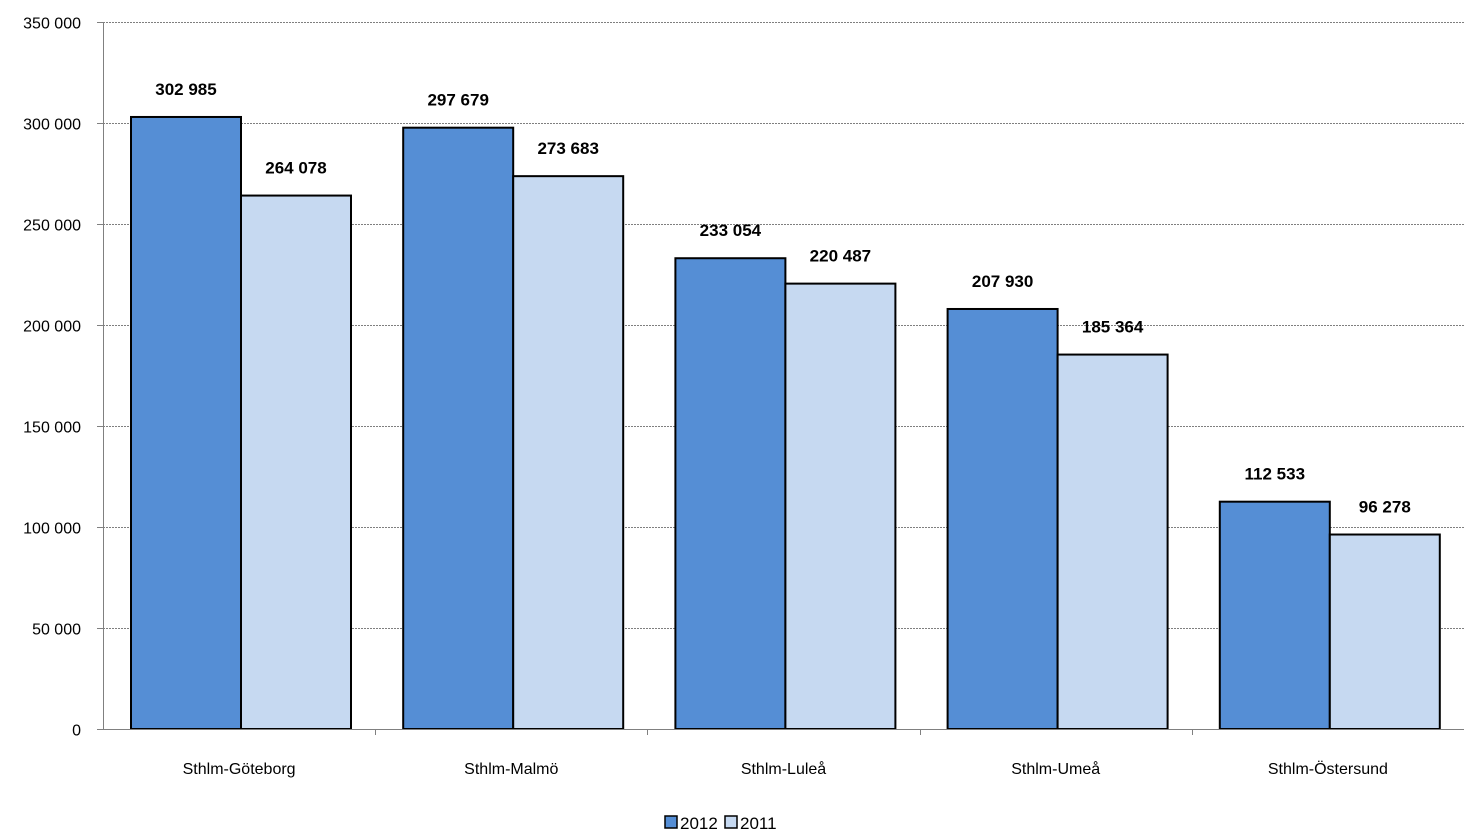 Image resolution: width=1468 pixels, height=833 pixels. Describe the element at coordinates (731, 822) in the screenshot. I see `legend-swatch-2011` at that location.